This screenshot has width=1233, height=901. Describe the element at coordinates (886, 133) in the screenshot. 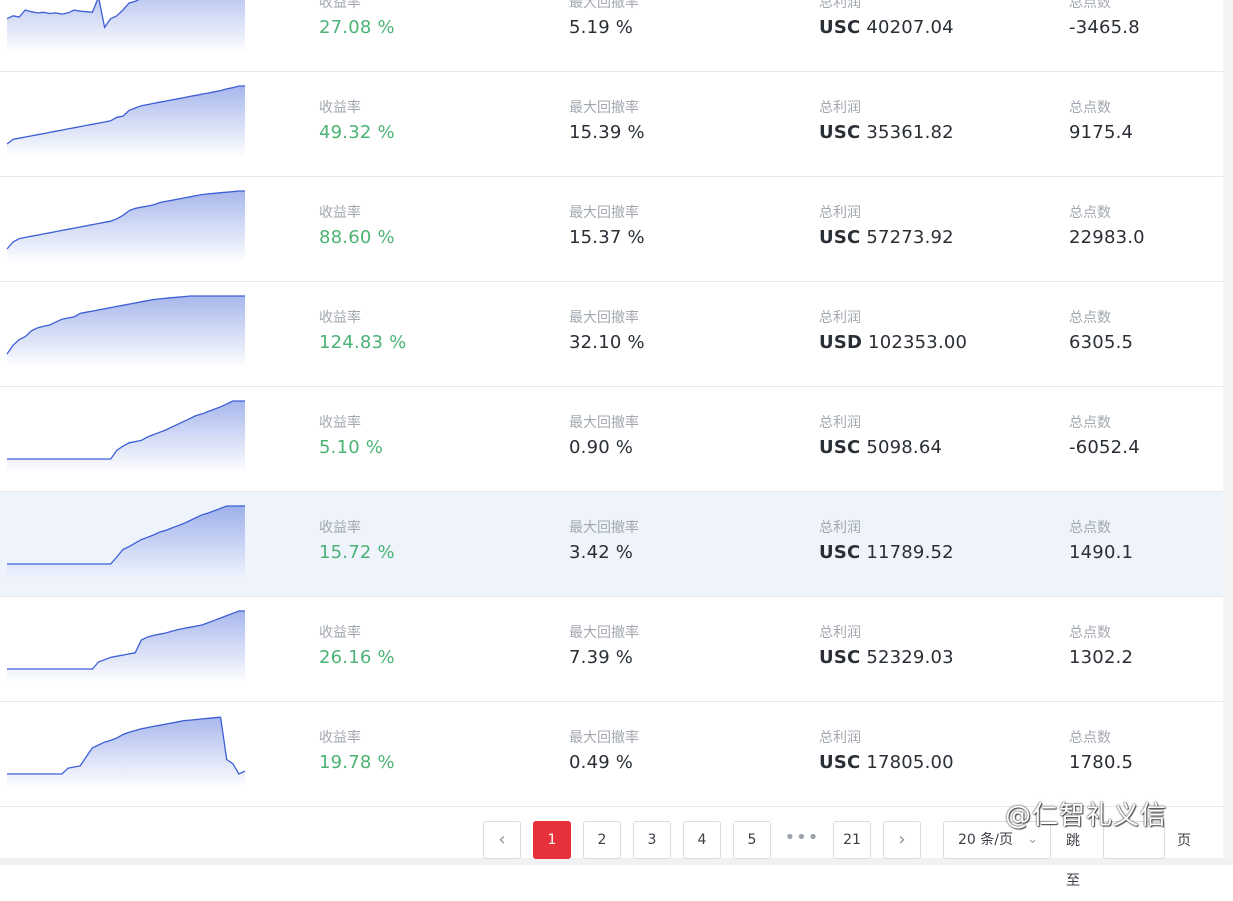

I see `profit-value: USC 35361.82` at that location.